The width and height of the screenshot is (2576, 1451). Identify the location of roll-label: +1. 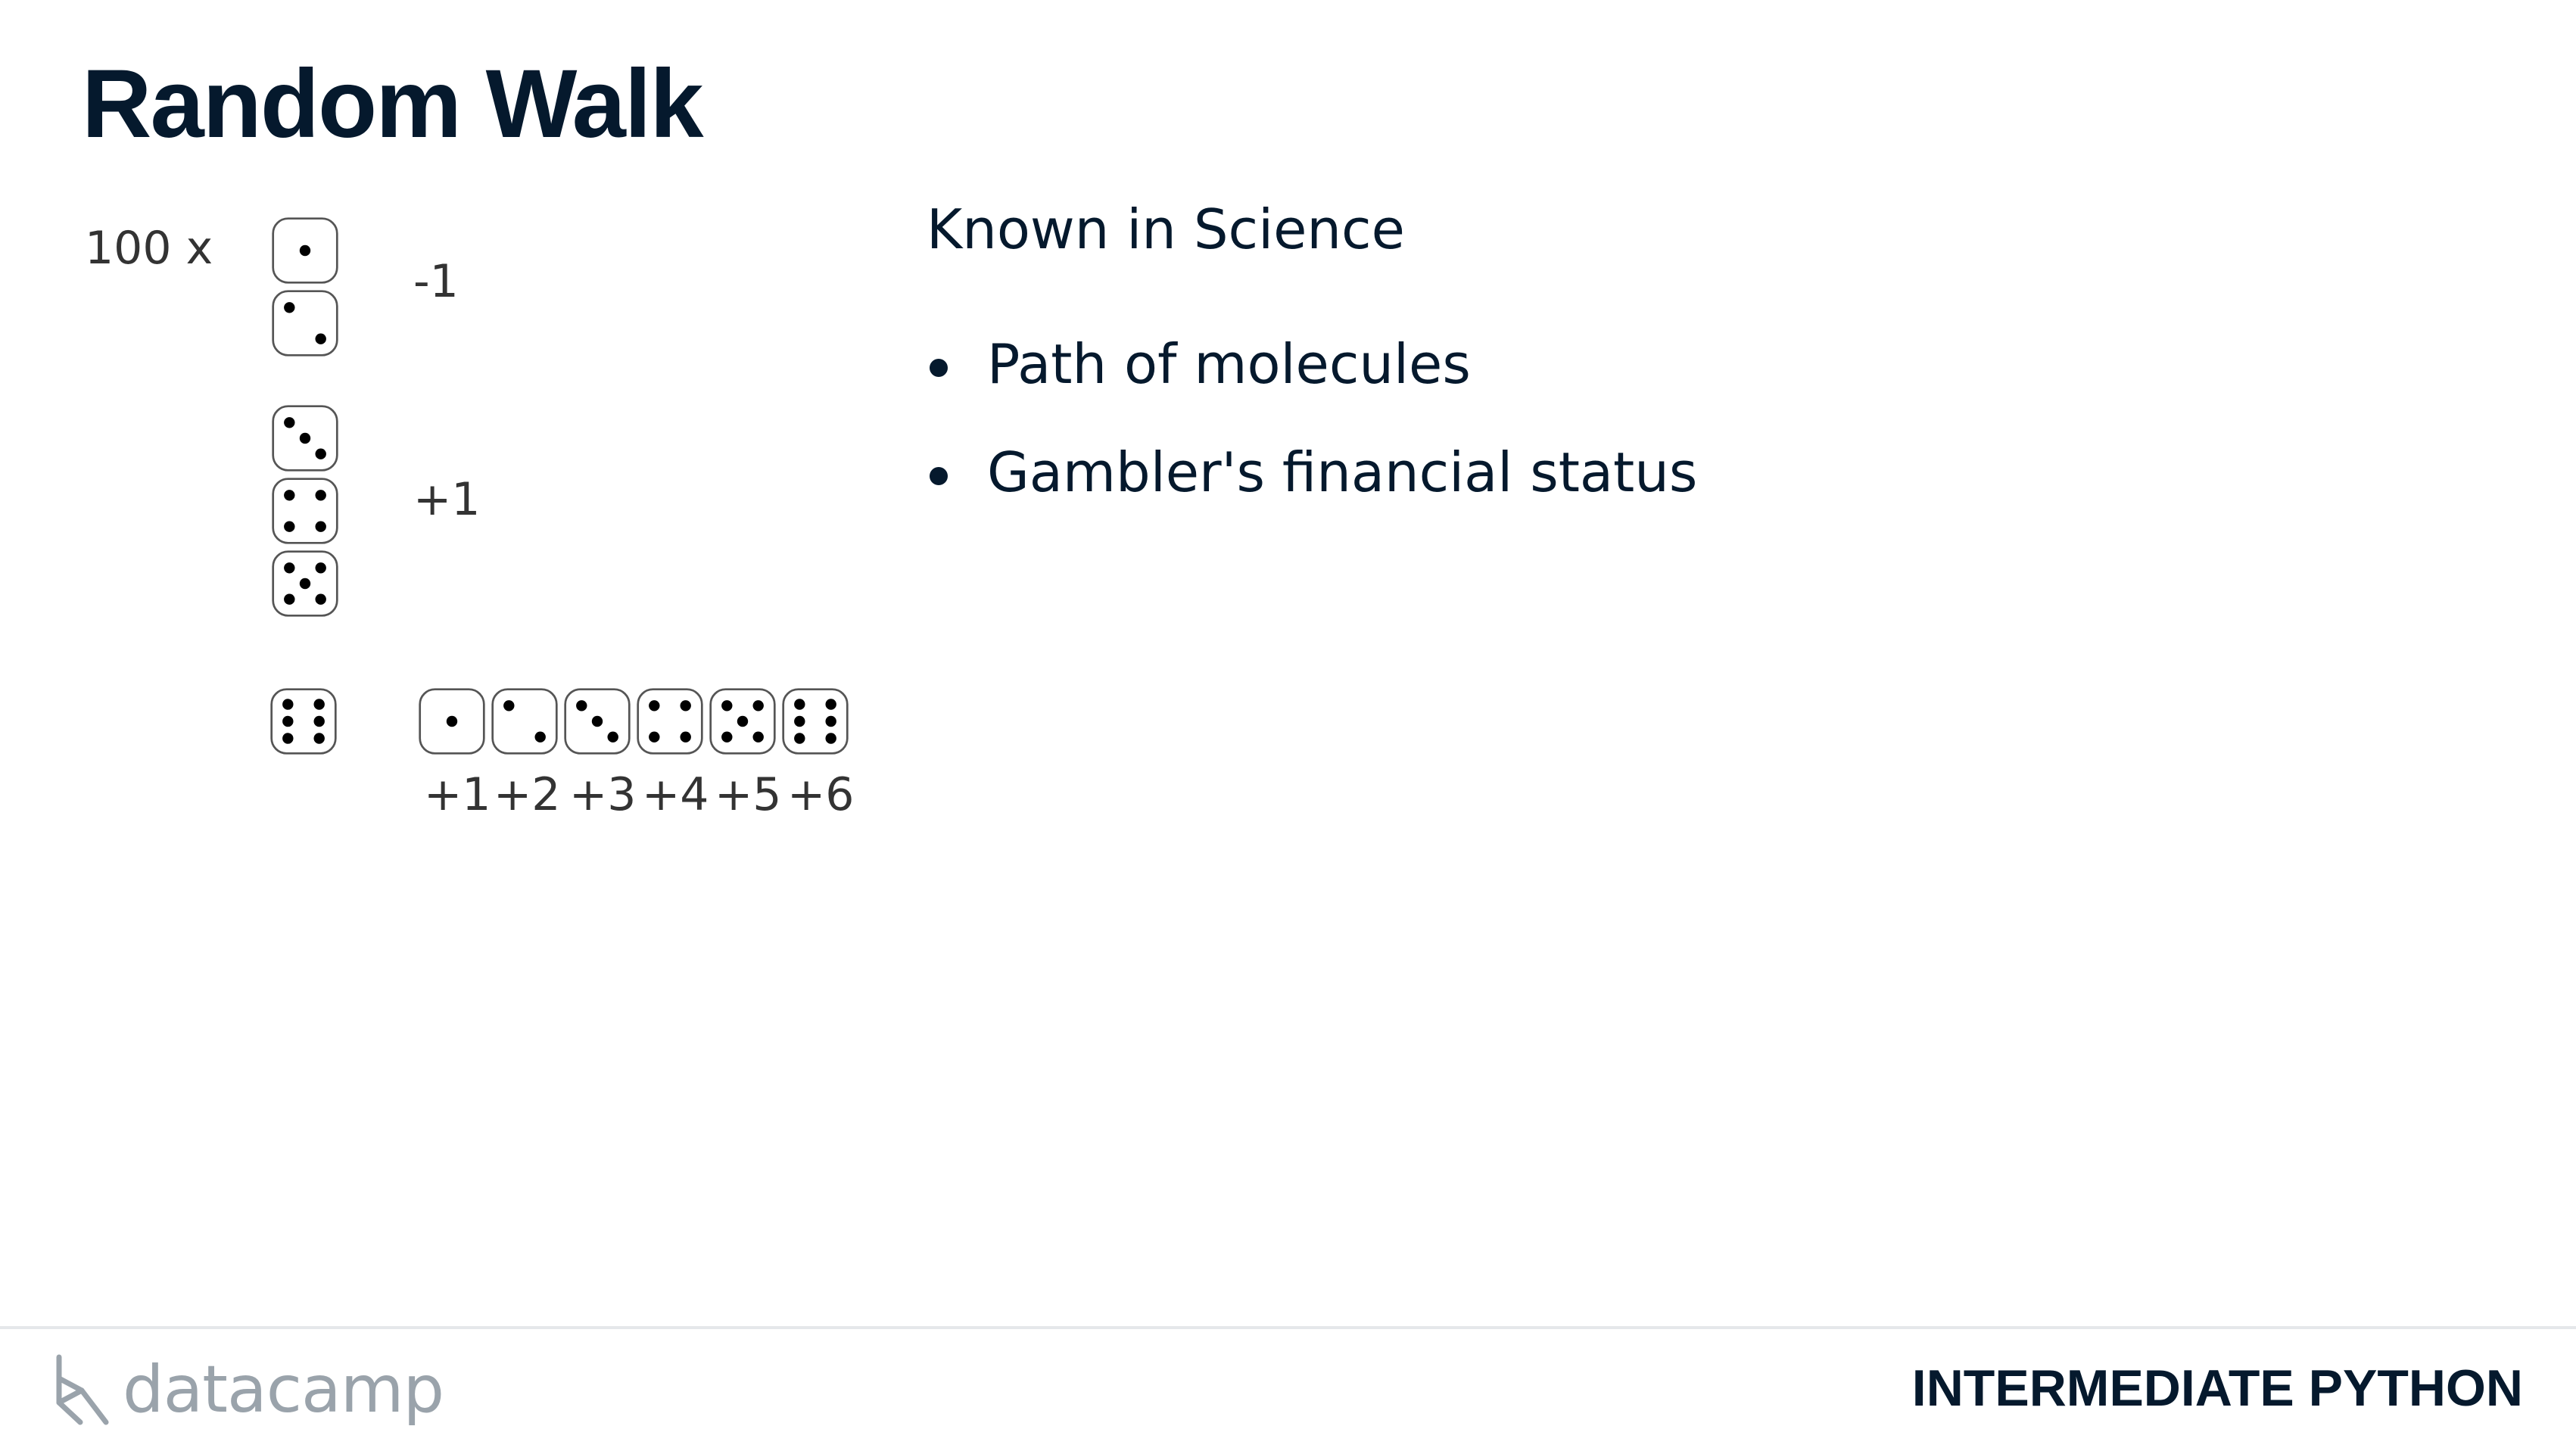
(457, 794).